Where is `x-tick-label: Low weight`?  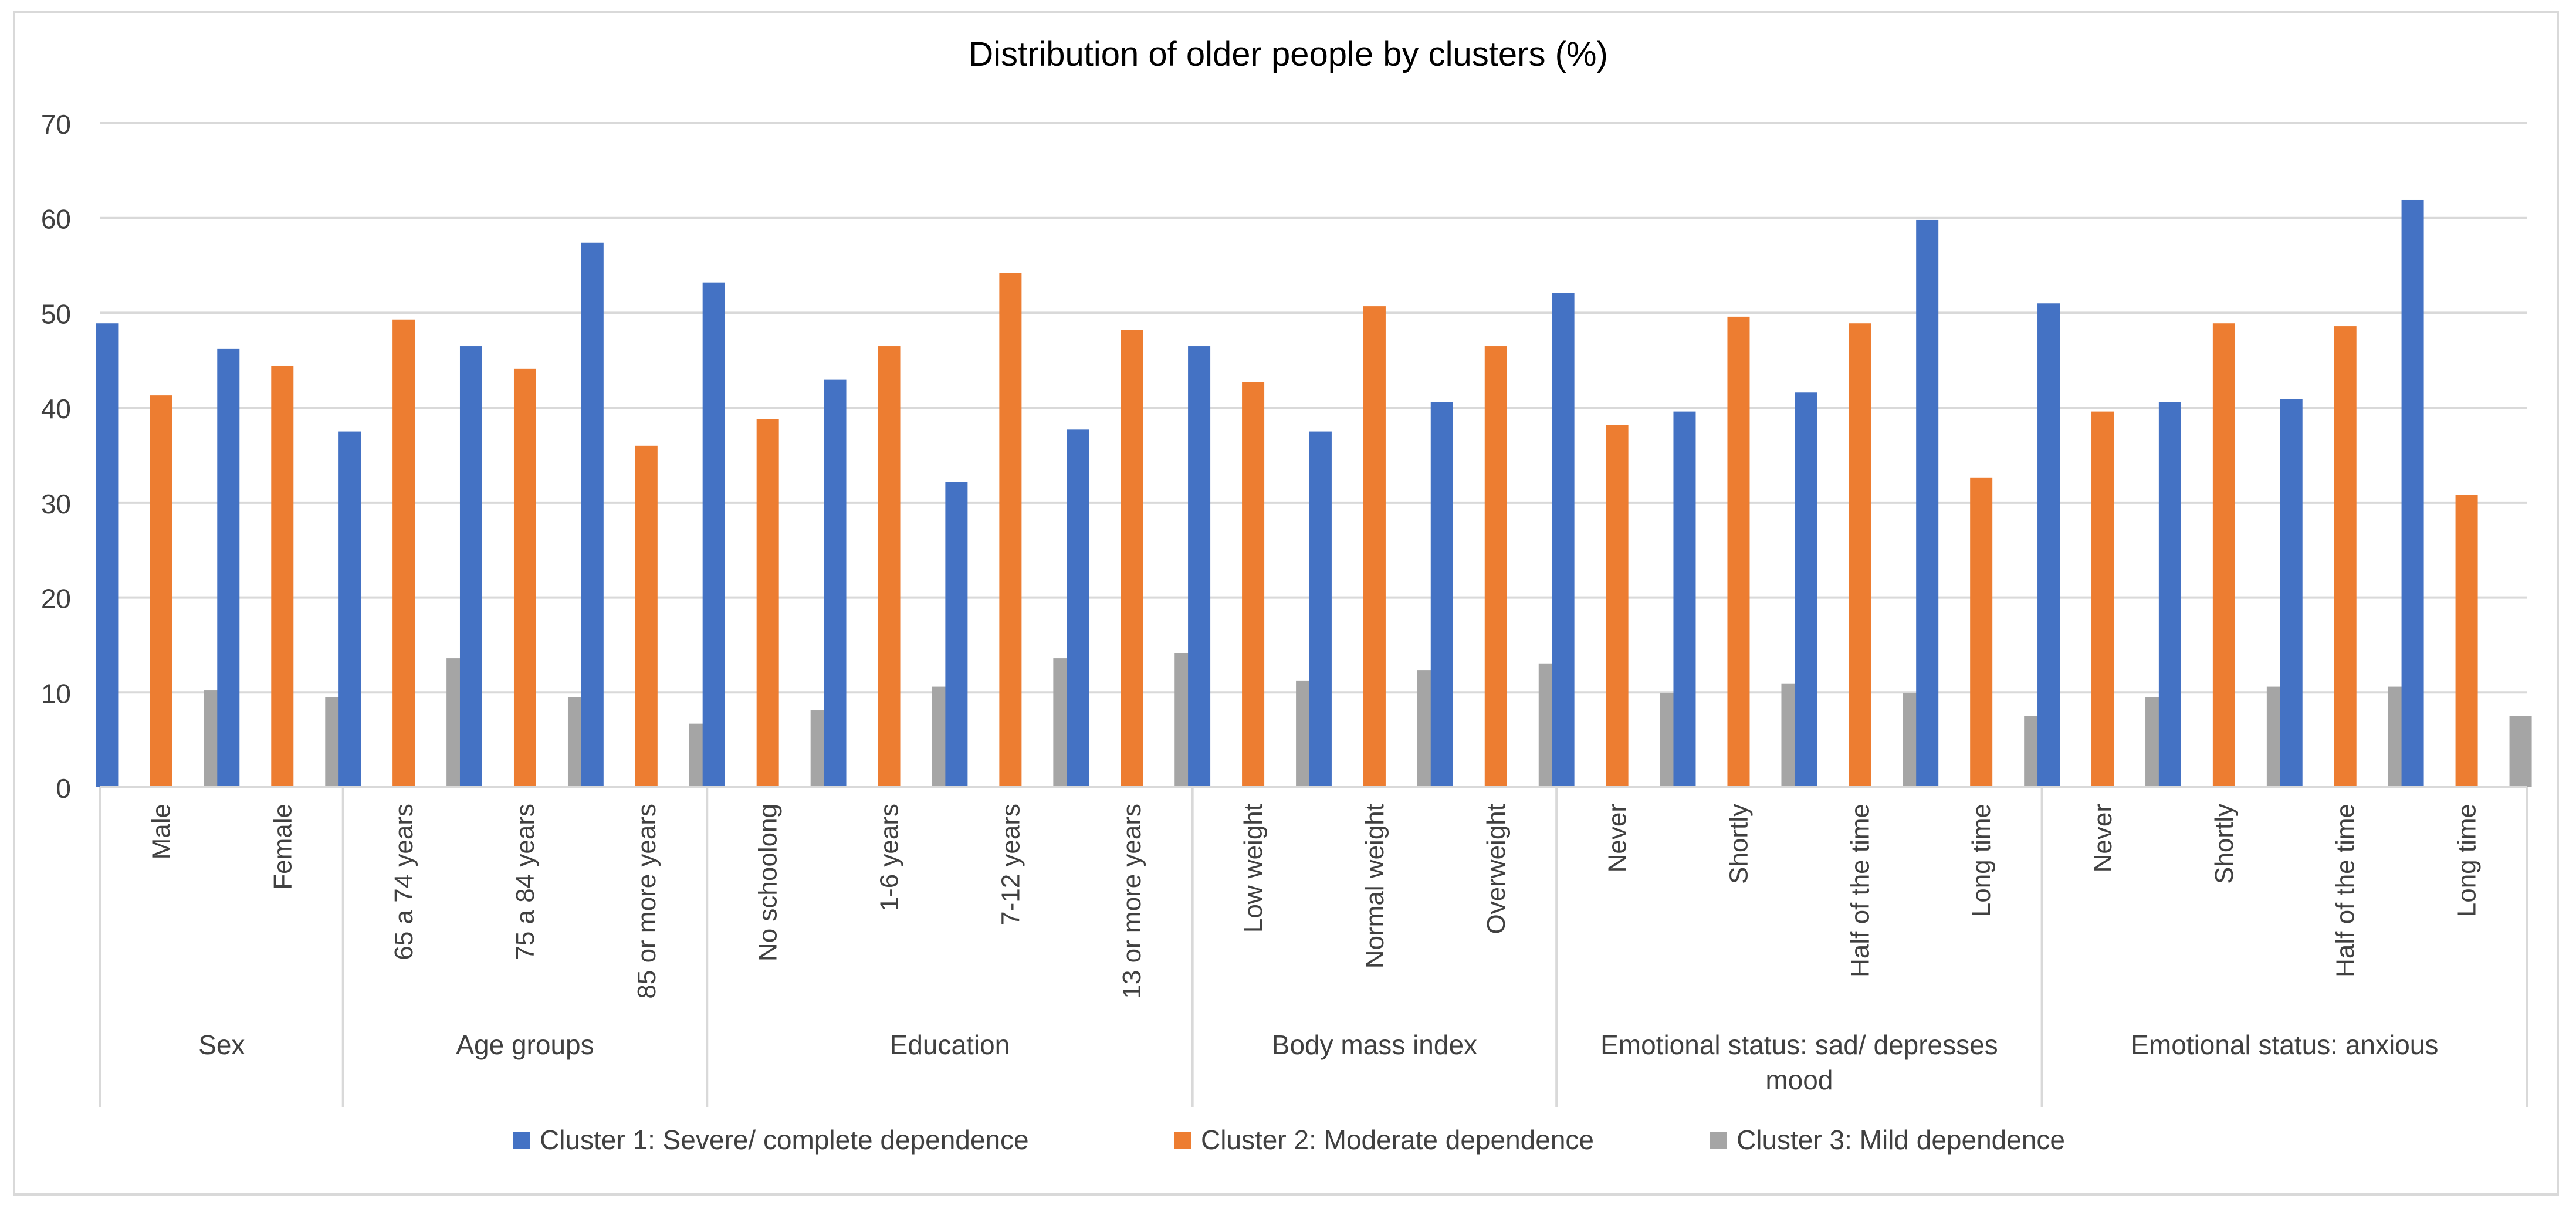
x-tick-label: Low weight is located at coordinates (1253, 868).